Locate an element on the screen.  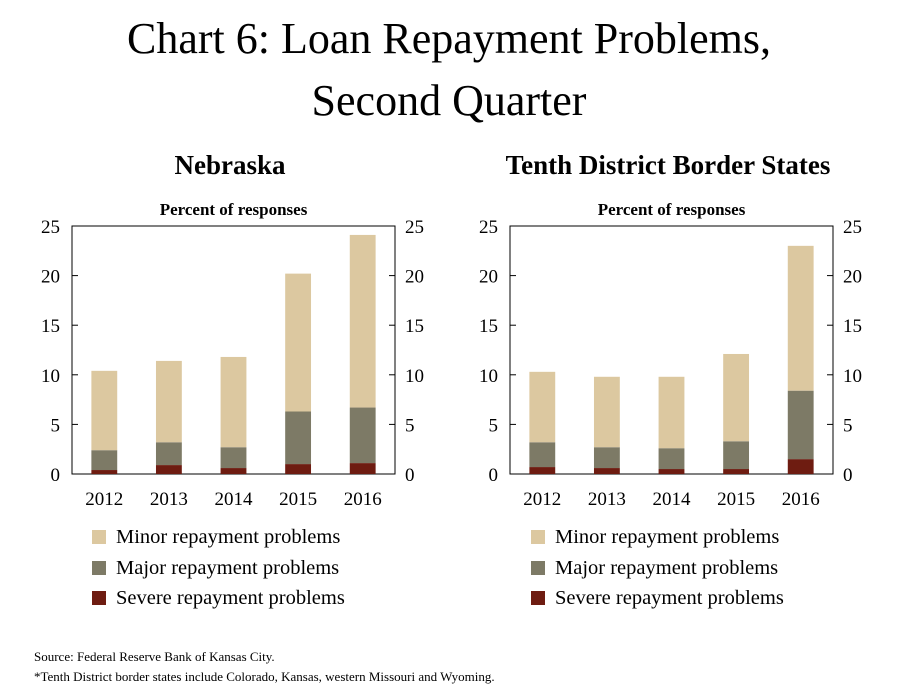
chart-title-line-2: Second Quarter is located at coordinates (449, 100).